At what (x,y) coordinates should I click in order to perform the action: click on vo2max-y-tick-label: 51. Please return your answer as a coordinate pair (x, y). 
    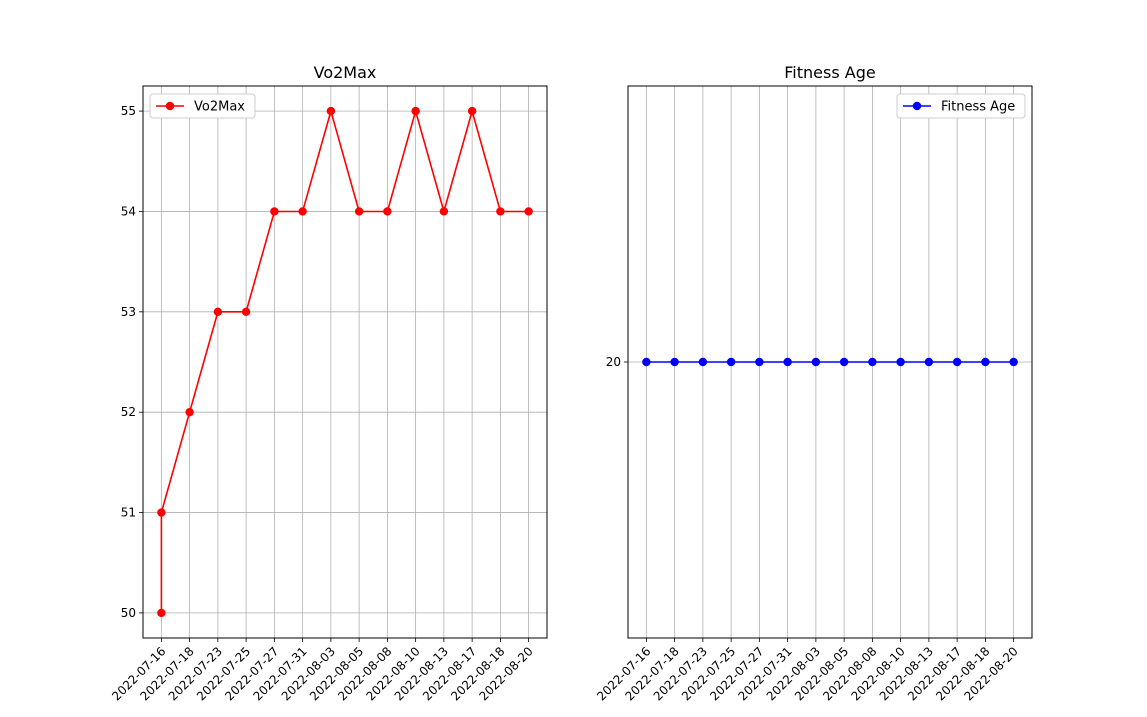
    Looking at the image, I should click on (128, 513).